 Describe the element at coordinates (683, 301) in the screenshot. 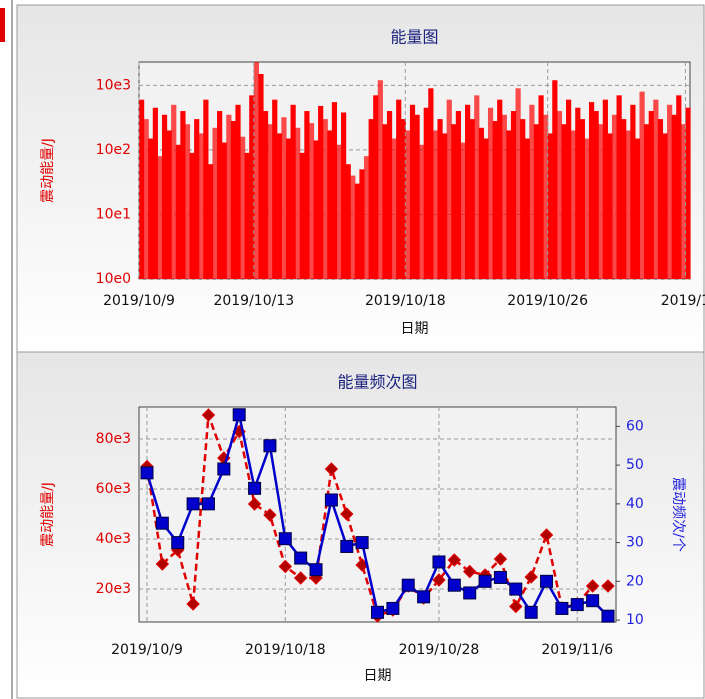

I see `x-tick-label: 2019/1` at that location.